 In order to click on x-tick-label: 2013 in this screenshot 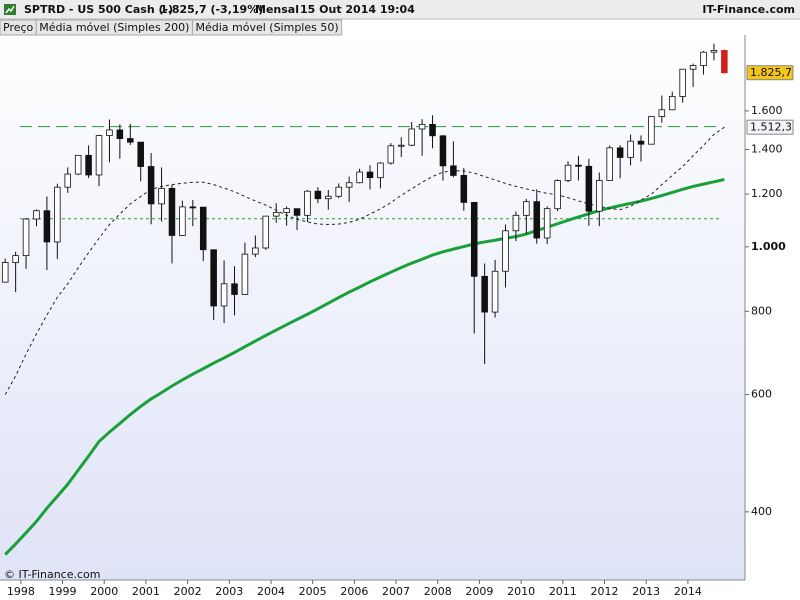, I will do `click(646, 591)`.